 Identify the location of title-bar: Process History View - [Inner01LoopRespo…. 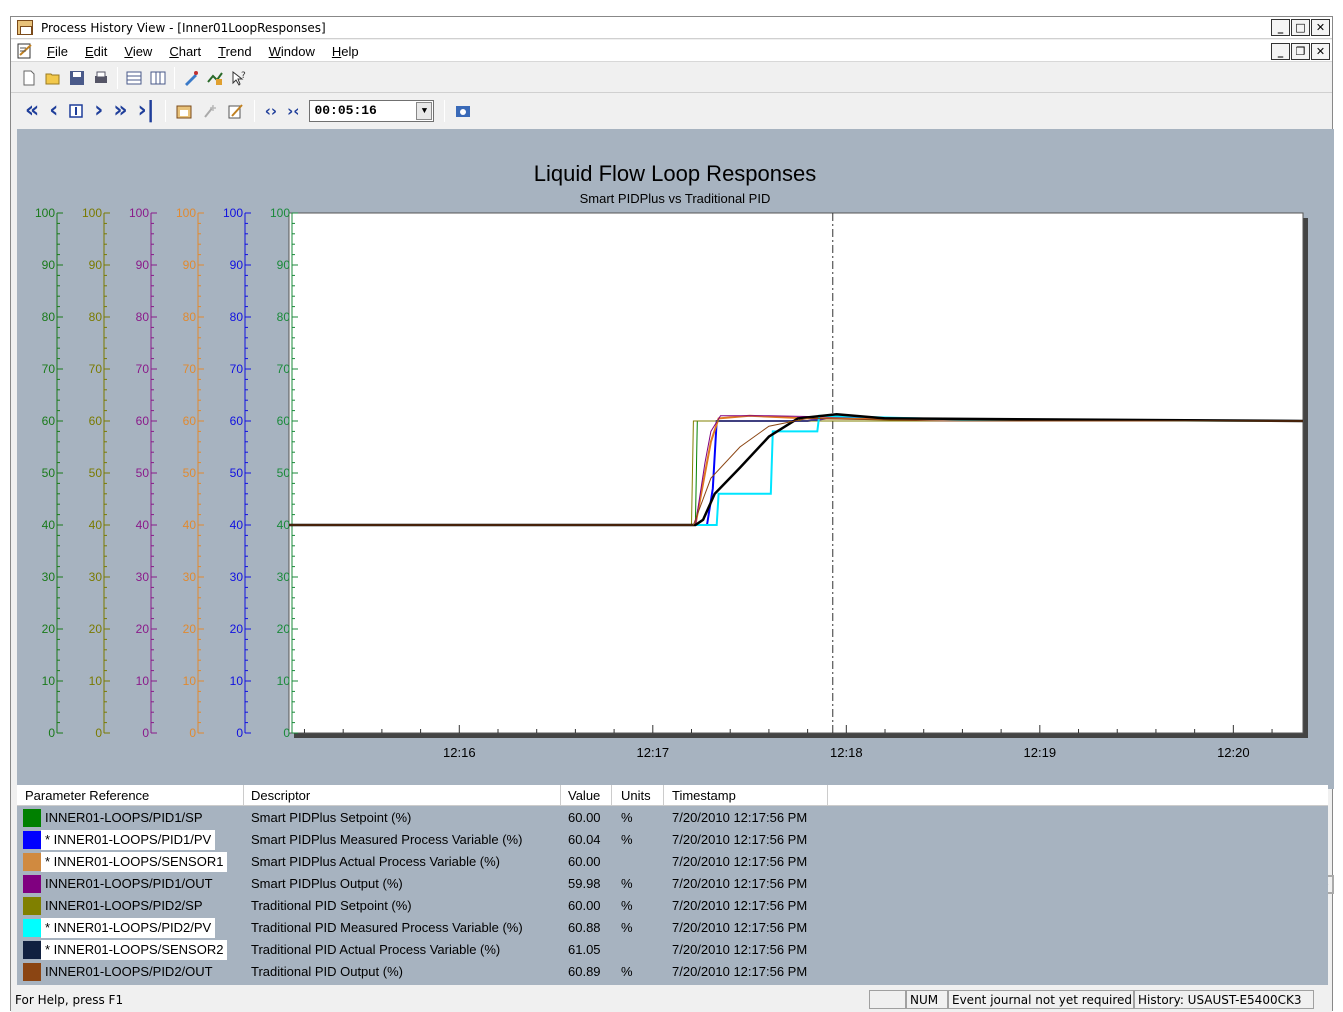
(671, 28).